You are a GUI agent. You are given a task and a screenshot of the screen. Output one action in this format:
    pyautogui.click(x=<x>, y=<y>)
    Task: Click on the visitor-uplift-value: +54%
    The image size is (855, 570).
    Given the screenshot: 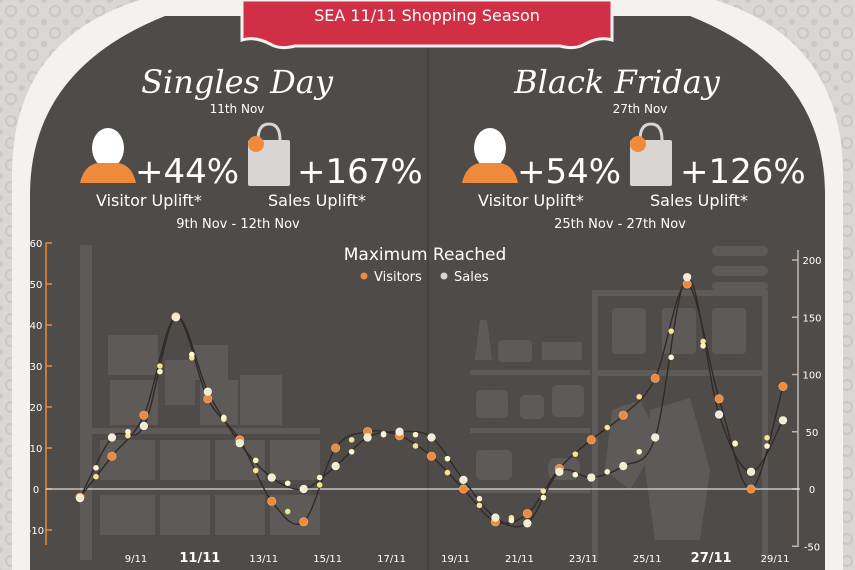 What is the action you would take?
    pyautogui.click(x=569, y=172)
    